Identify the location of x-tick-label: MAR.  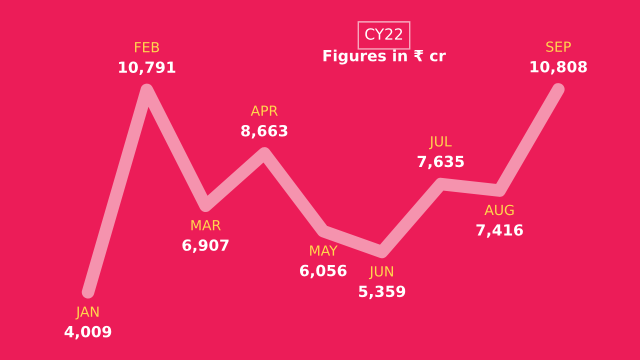
(206, 225).